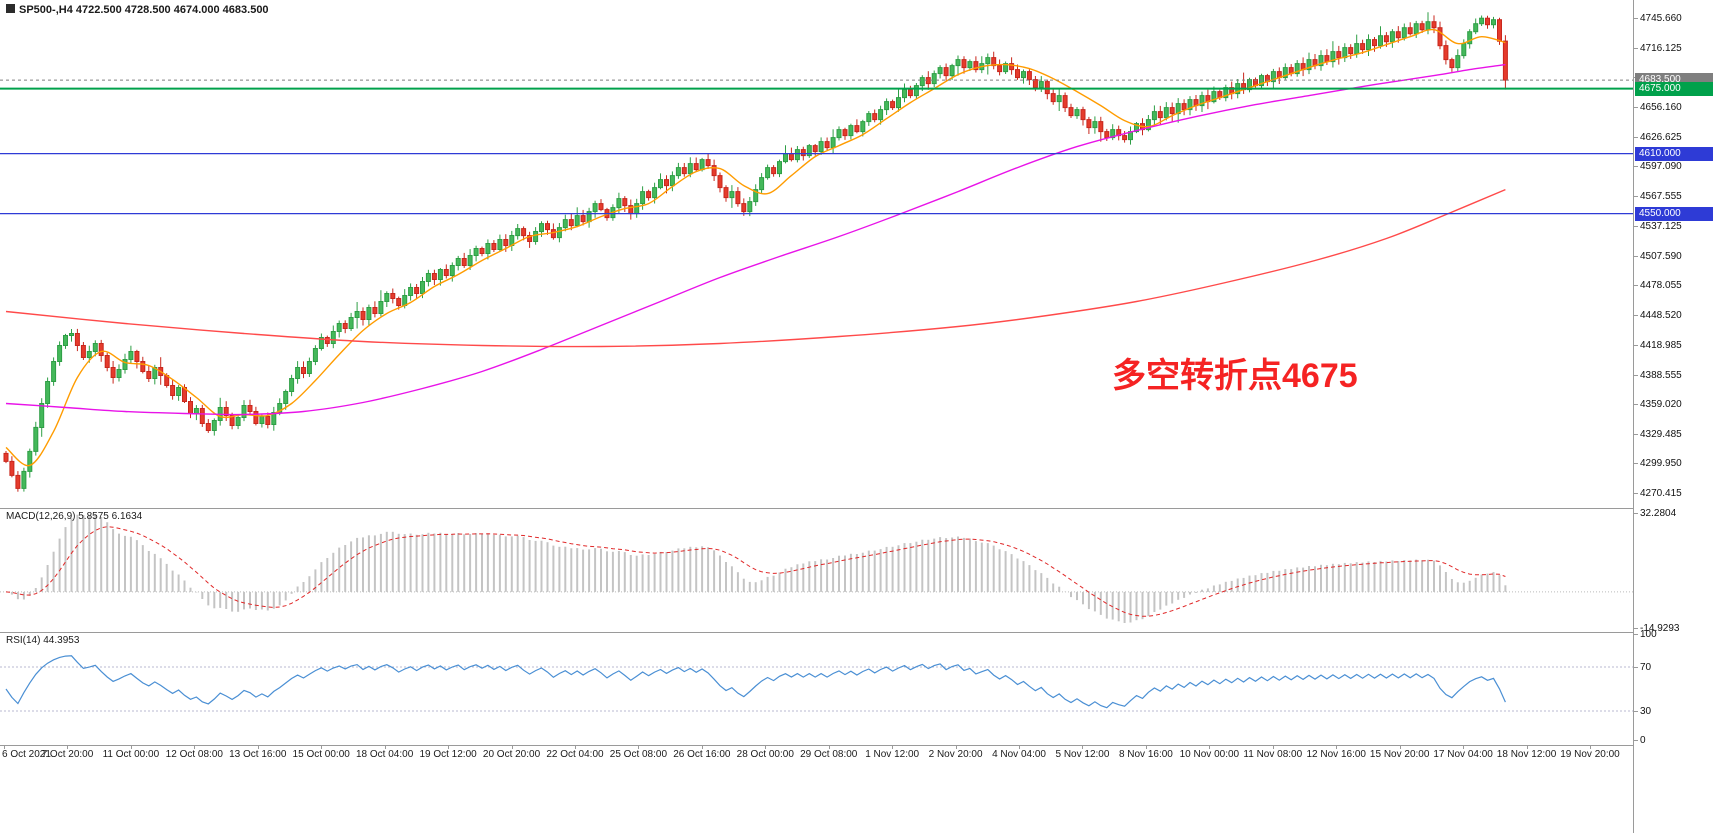 The image size is (1718, 833). I want to click on chart-icon, so click(10, 8).